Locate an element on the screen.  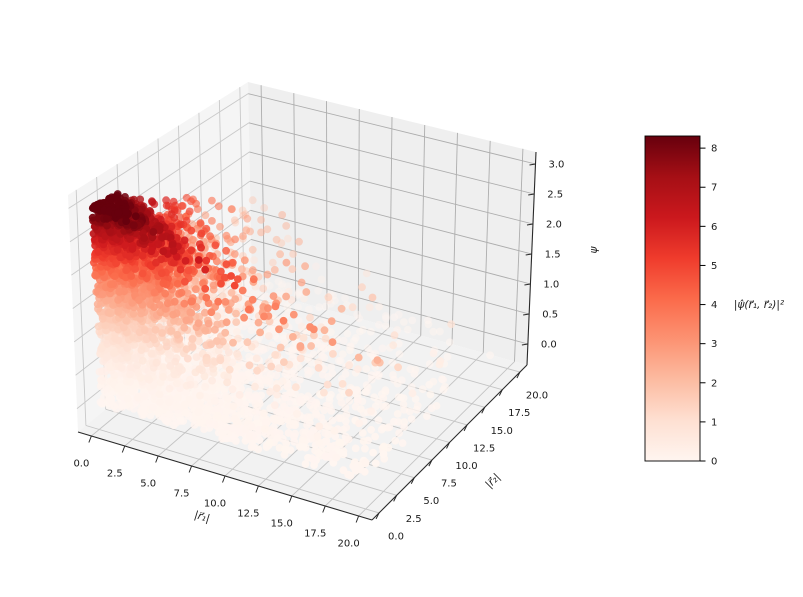
y-tick-label: 20.0 is located at coordinates (537, 396).